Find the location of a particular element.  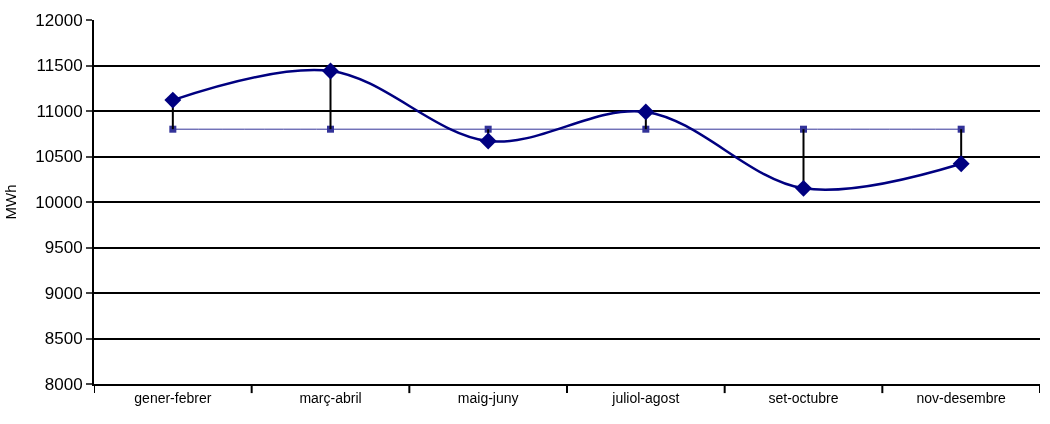

x-tick-label: juliol-agost is located at coordinates (645, 397).